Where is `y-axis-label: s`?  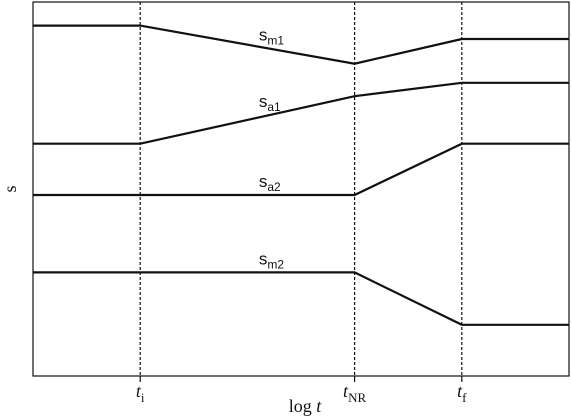
y-axis-label: s is located at coordinates (10, 188).